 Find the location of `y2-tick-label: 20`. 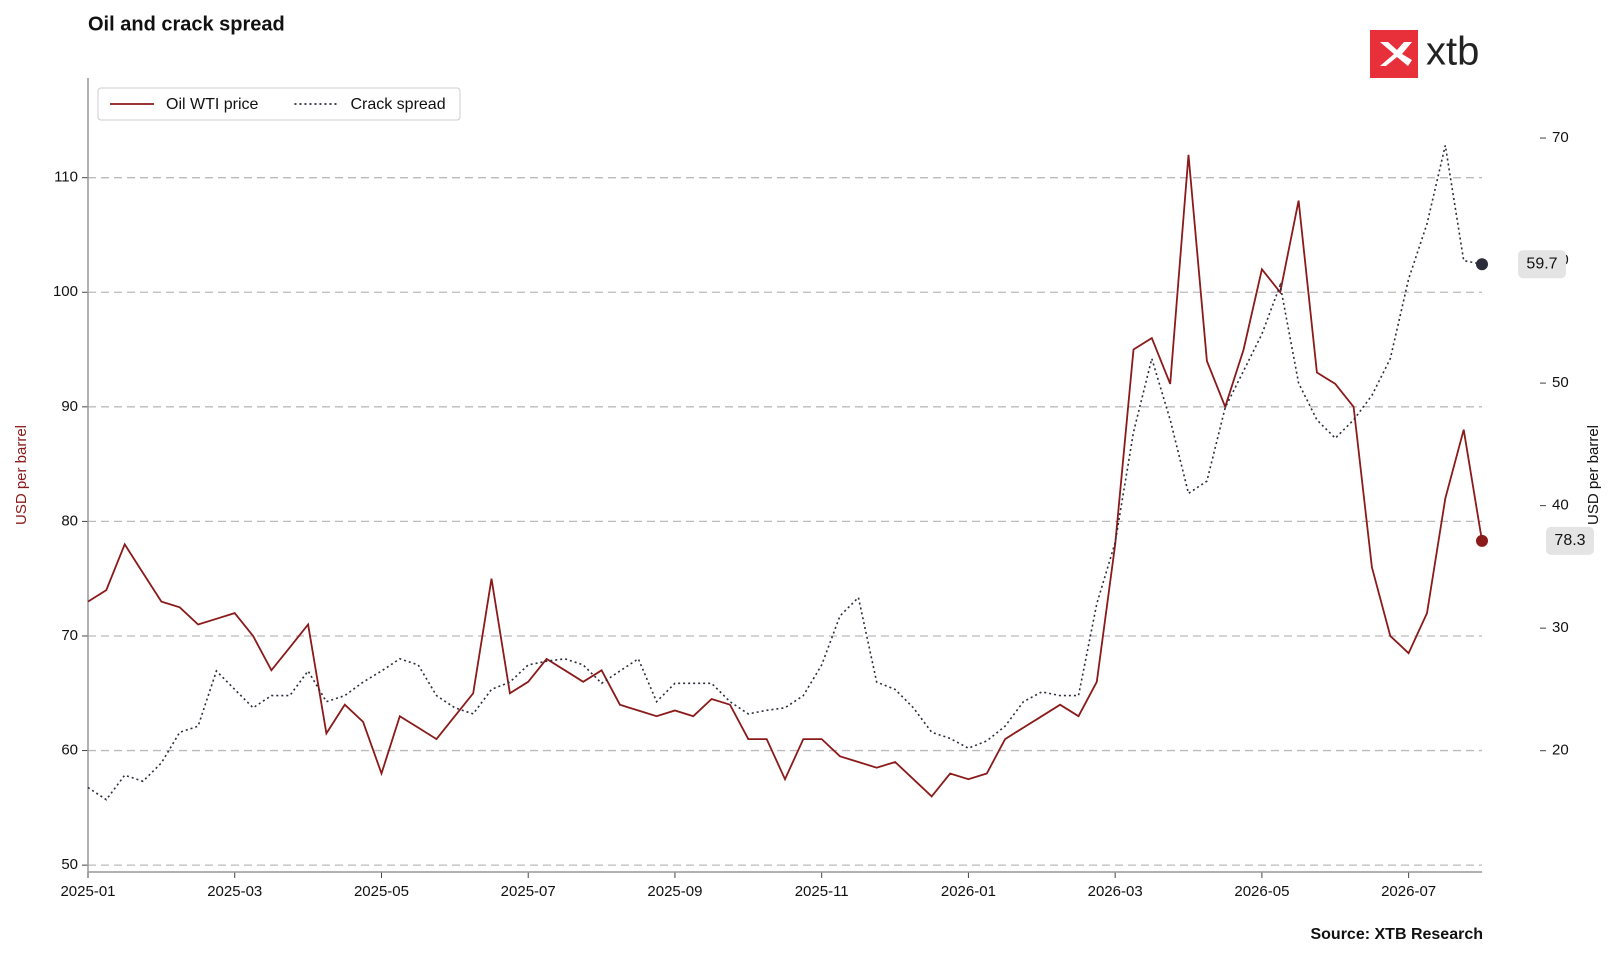

y2-tick-label: 20 is located at coordinates (1560, 750).